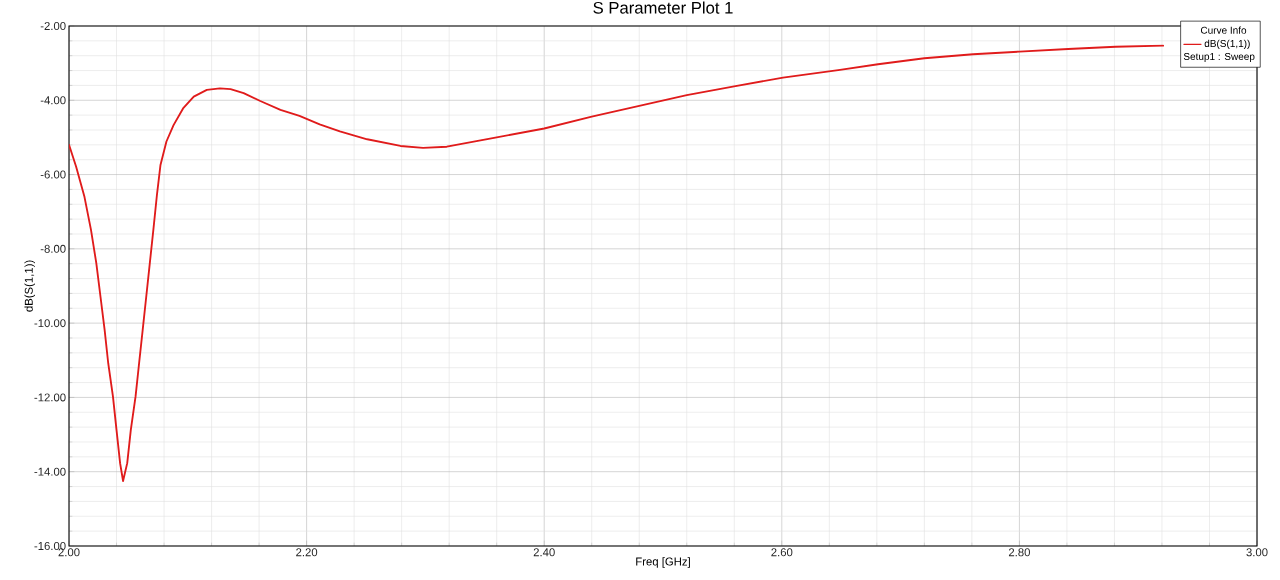  Describe the element at coordinates (53, 100) in the screenshot. I see `y-tick-label: -4.00` at that location.